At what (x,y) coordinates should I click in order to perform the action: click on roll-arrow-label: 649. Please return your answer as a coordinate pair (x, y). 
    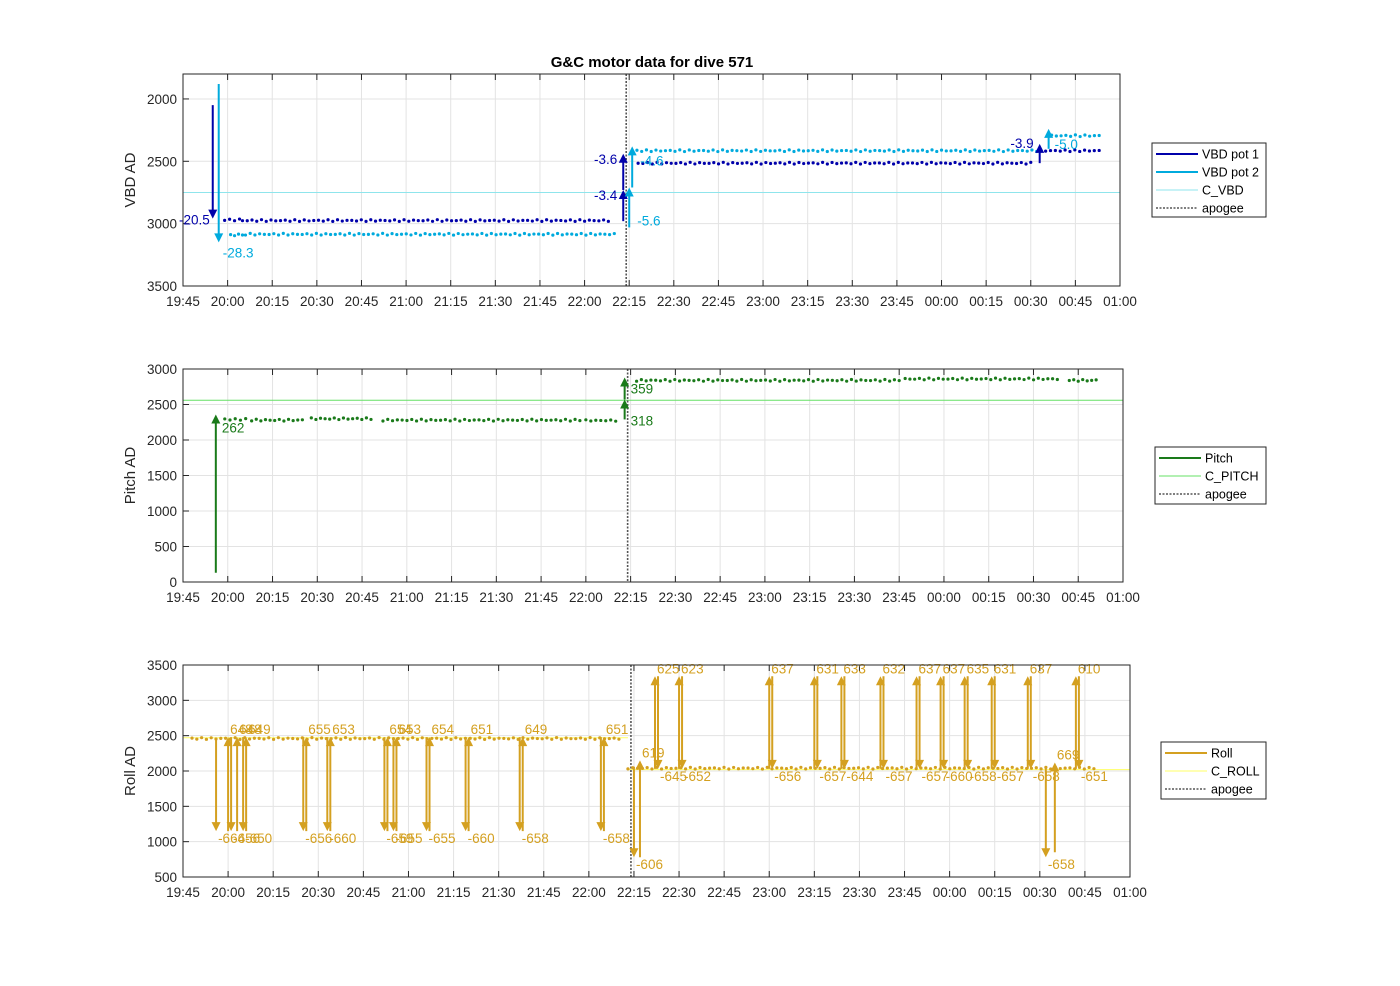
    Looking at the image, I should click on (536, 729).